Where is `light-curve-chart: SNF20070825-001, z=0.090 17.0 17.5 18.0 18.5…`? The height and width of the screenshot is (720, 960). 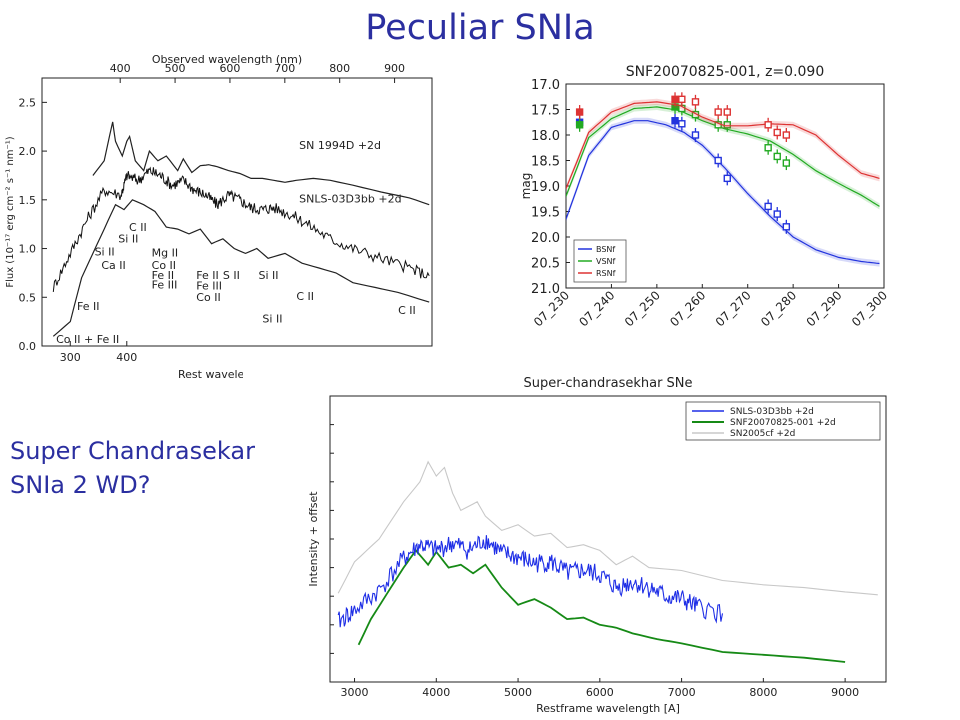
light-curve-chart: SNF20070825-001, z=0.090 17.0 17.5 18.0 18.5… is located at coordinates (704, 196).